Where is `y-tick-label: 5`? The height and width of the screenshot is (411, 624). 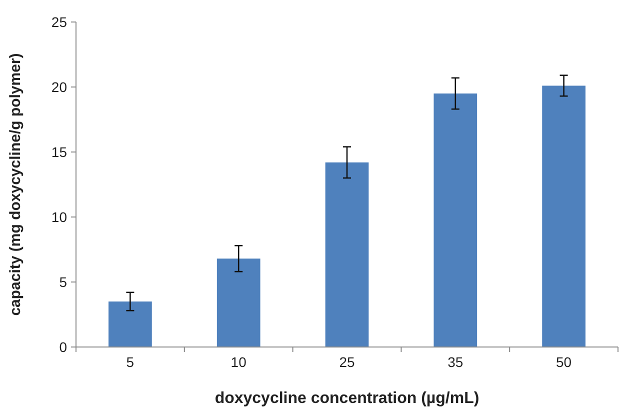
y-tick-label: 5 is located at coordinates (63, 282).